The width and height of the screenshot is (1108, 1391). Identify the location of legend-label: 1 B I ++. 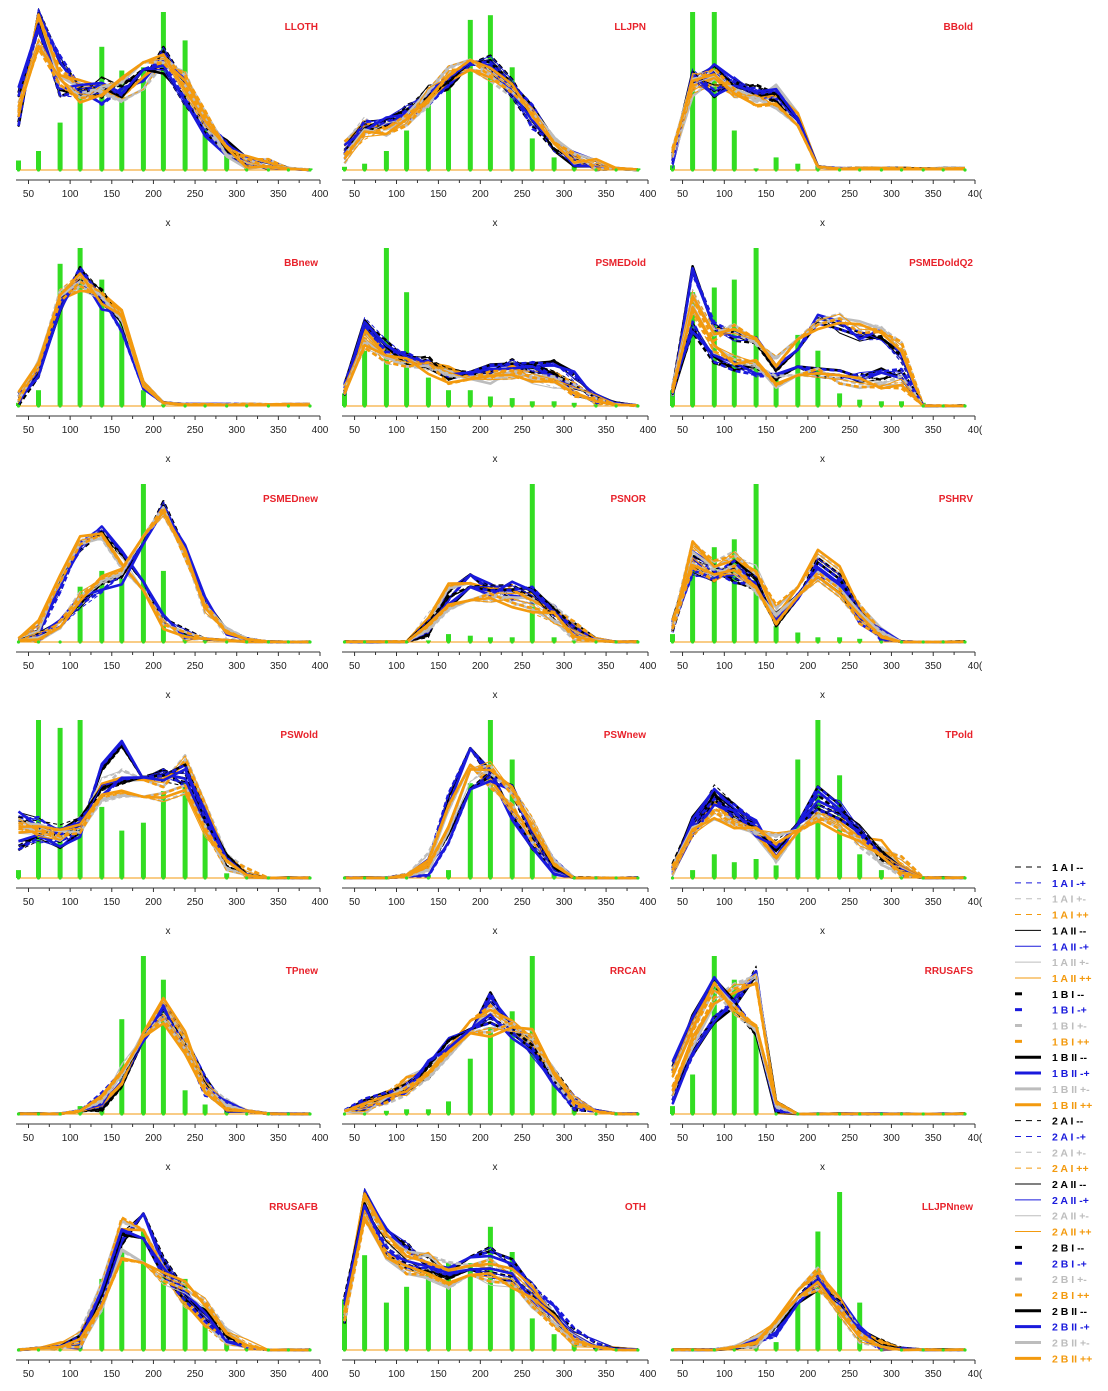
(1070, 1042).